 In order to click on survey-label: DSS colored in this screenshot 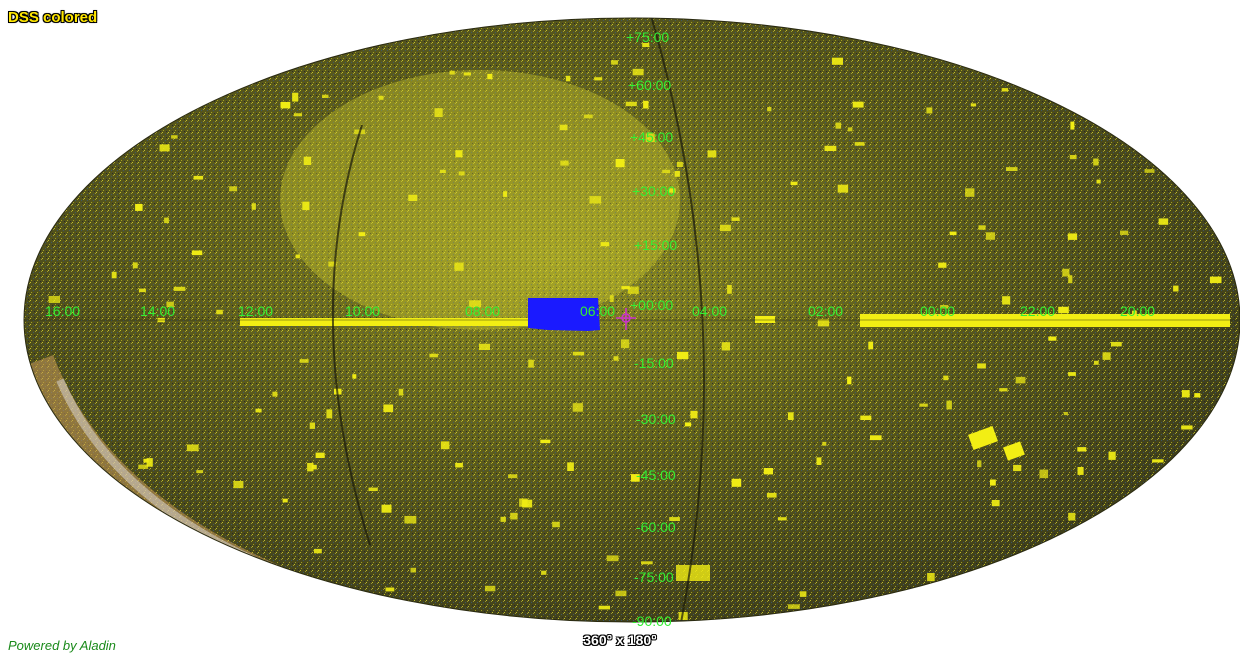, I will do `click(53, 17)`.